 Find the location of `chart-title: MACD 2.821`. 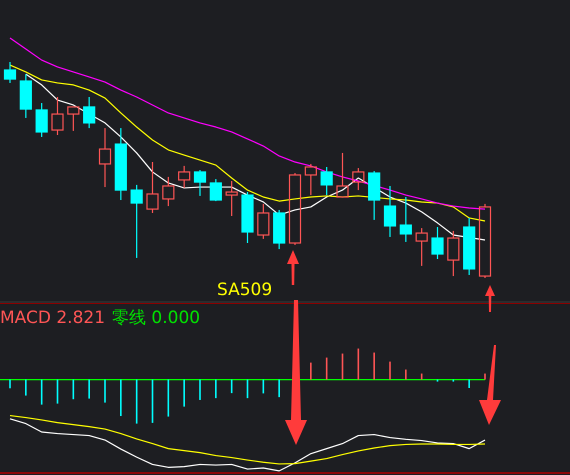

chart-title: MACD 2.821 is located at coordinates (53, 318).